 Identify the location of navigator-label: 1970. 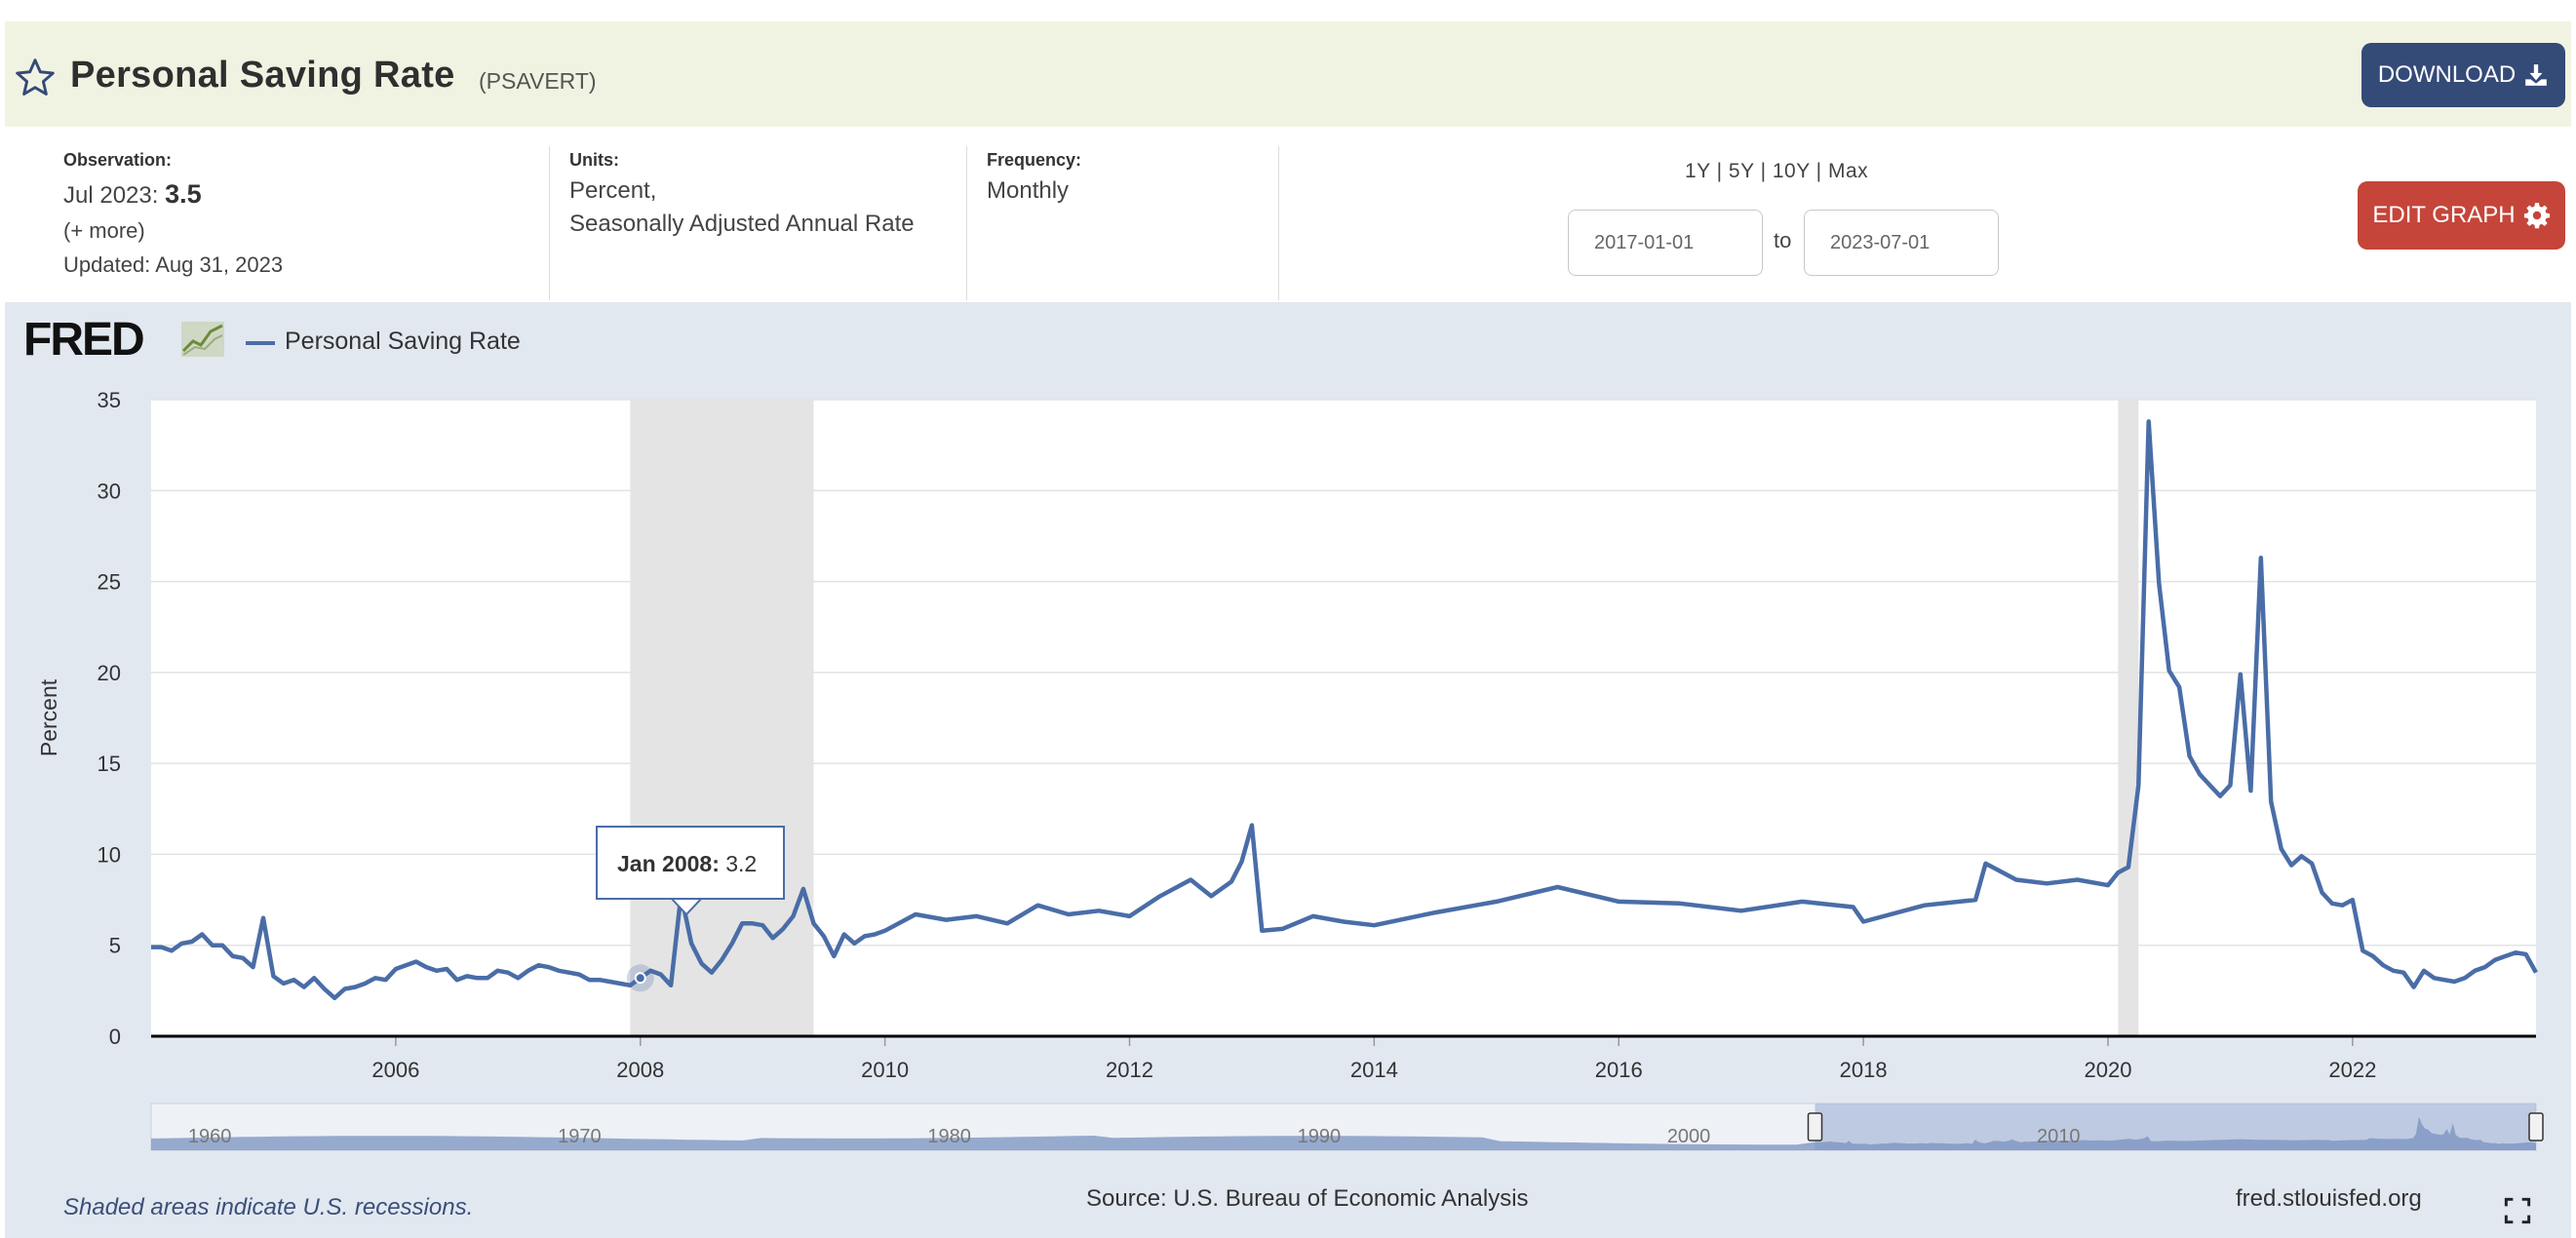
(580, 1136).